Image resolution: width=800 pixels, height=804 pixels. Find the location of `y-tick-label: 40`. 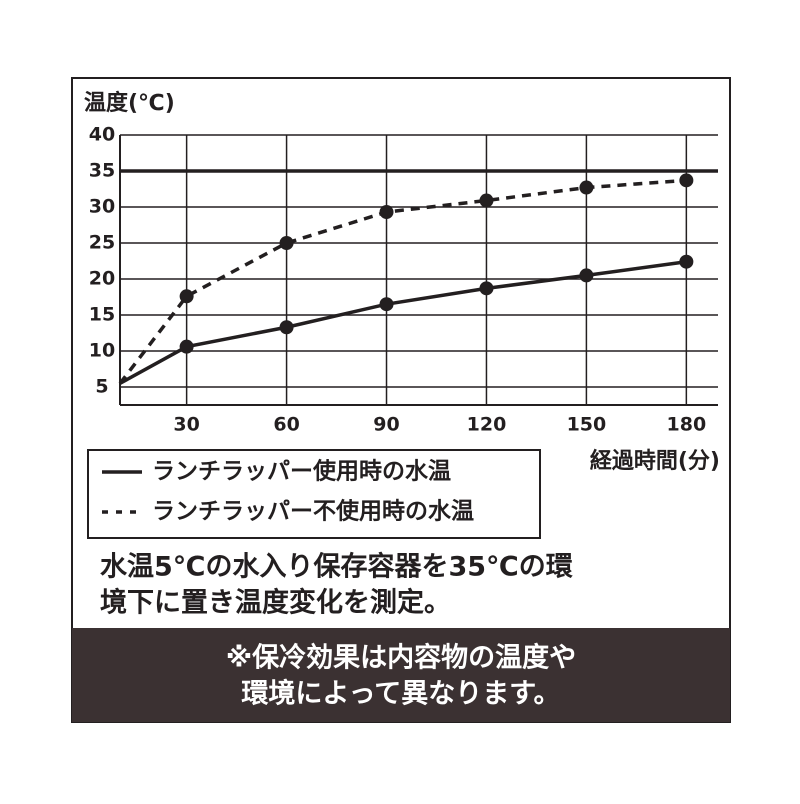

y-tick-label: 40 is located at coordinates (102, 135).